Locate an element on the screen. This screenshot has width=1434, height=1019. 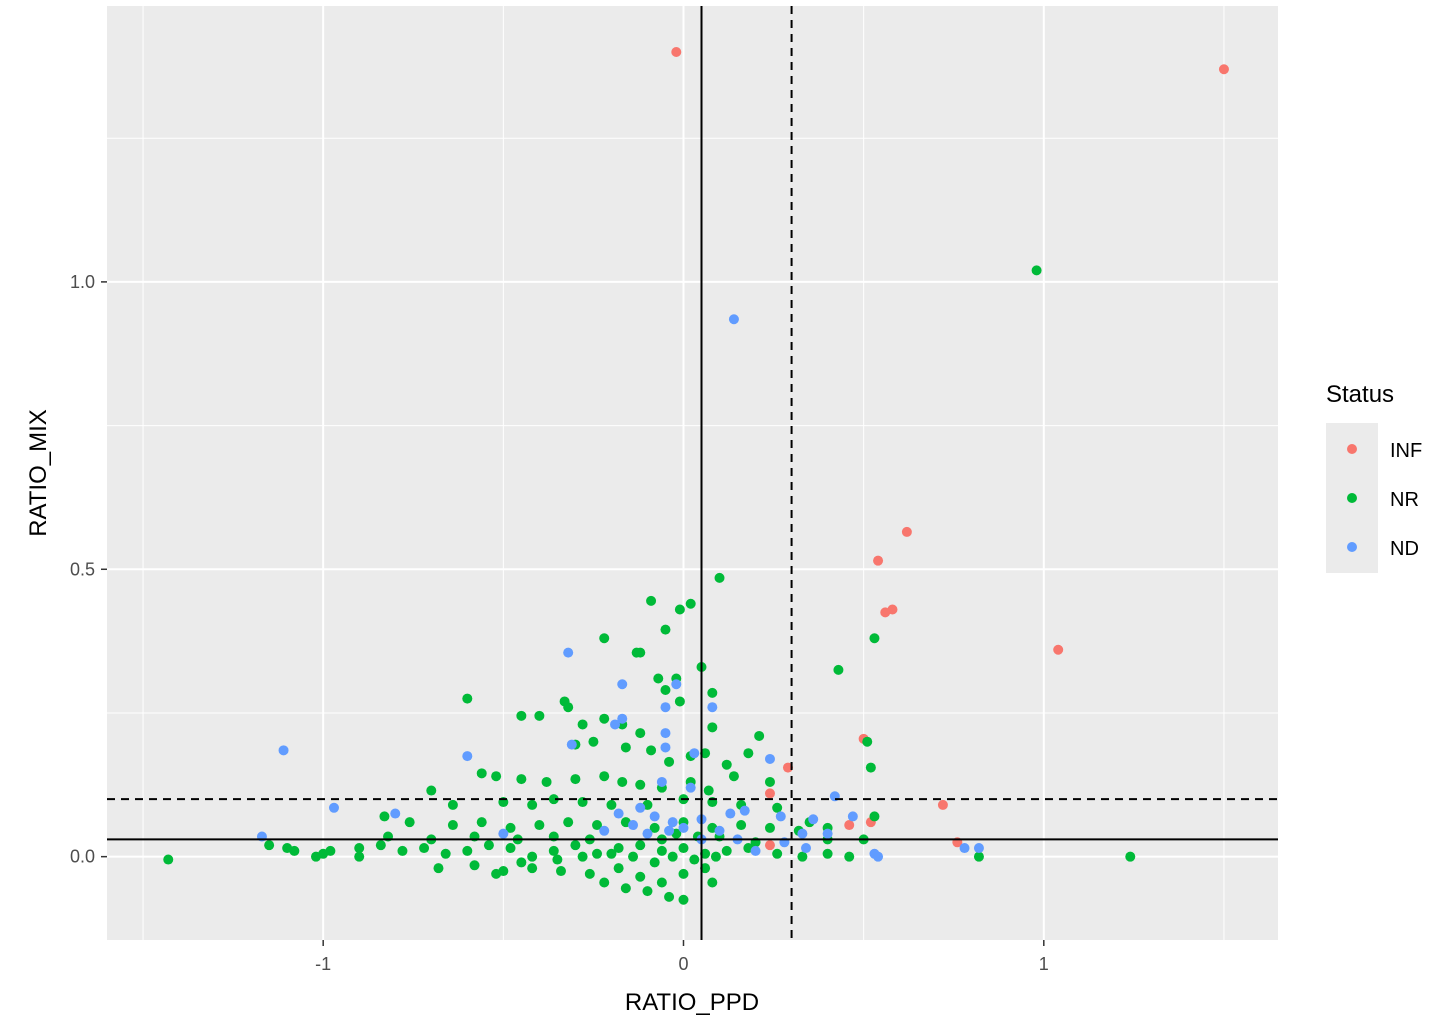
x-tick-label: 0 is located at coordinates (683, 964).